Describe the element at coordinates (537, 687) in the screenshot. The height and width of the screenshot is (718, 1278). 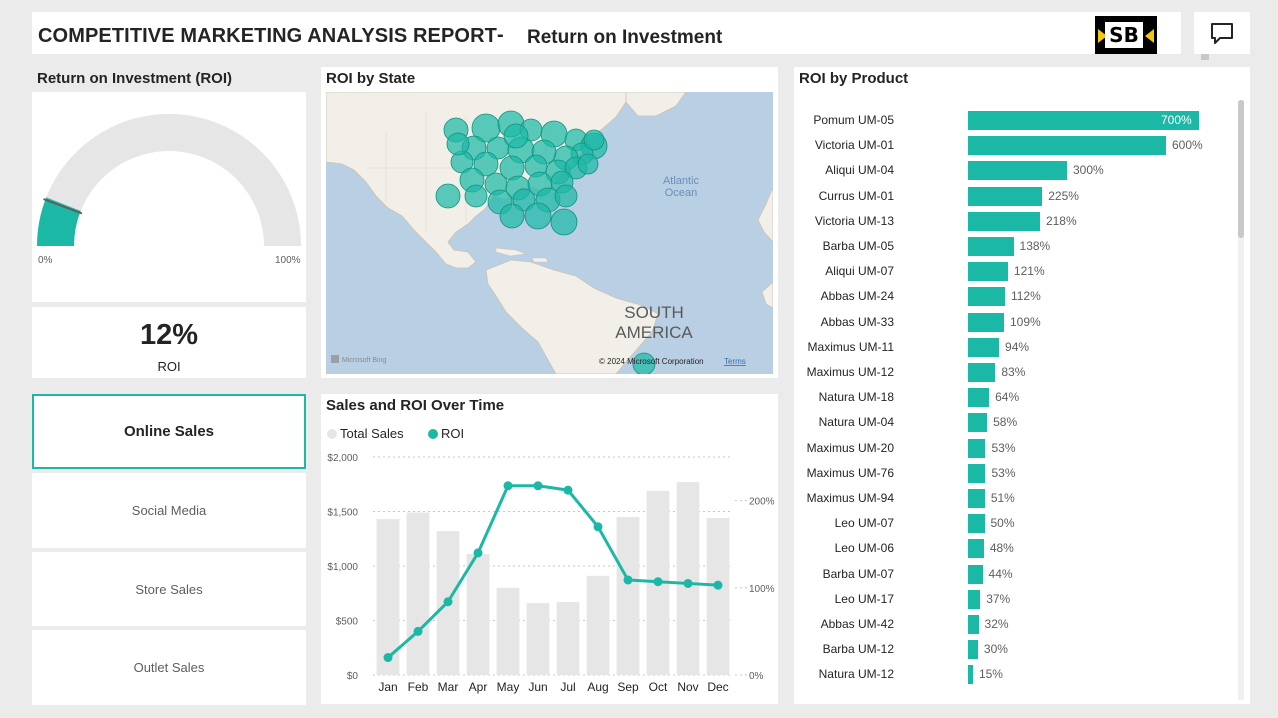
I see `x-tick-label: Jun` at that location.